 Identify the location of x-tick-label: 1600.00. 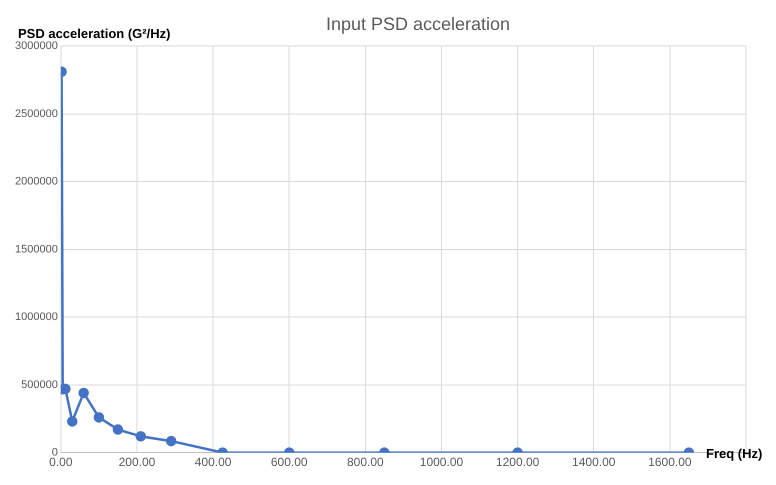
(670, 462).